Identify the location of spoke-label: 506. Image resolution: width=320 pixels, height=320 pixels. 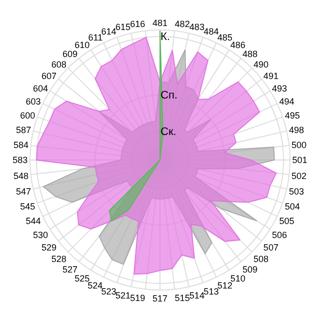
(280, 235).